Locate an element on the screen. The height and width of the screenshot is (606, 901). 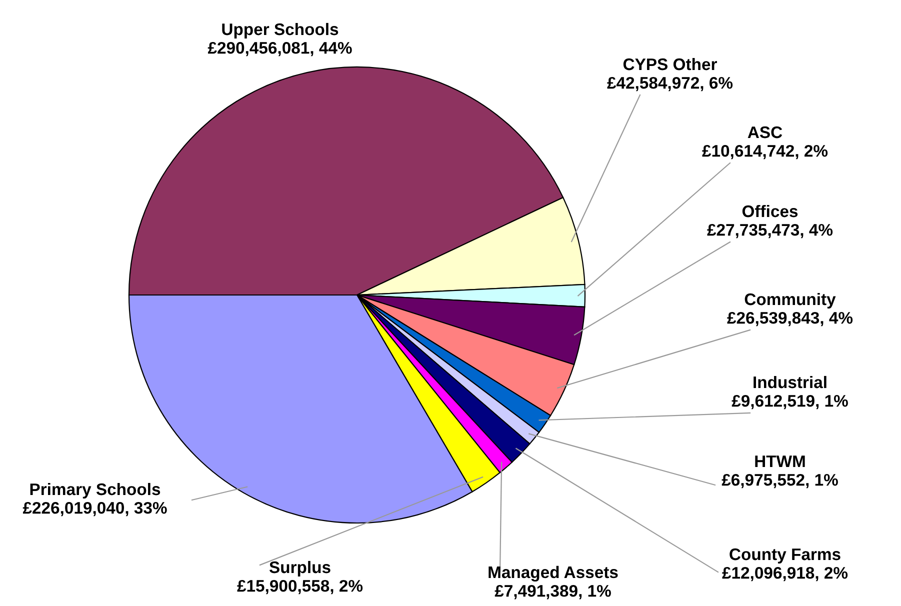
slice-label: Upper Schools is located at coordinates (280, 30).